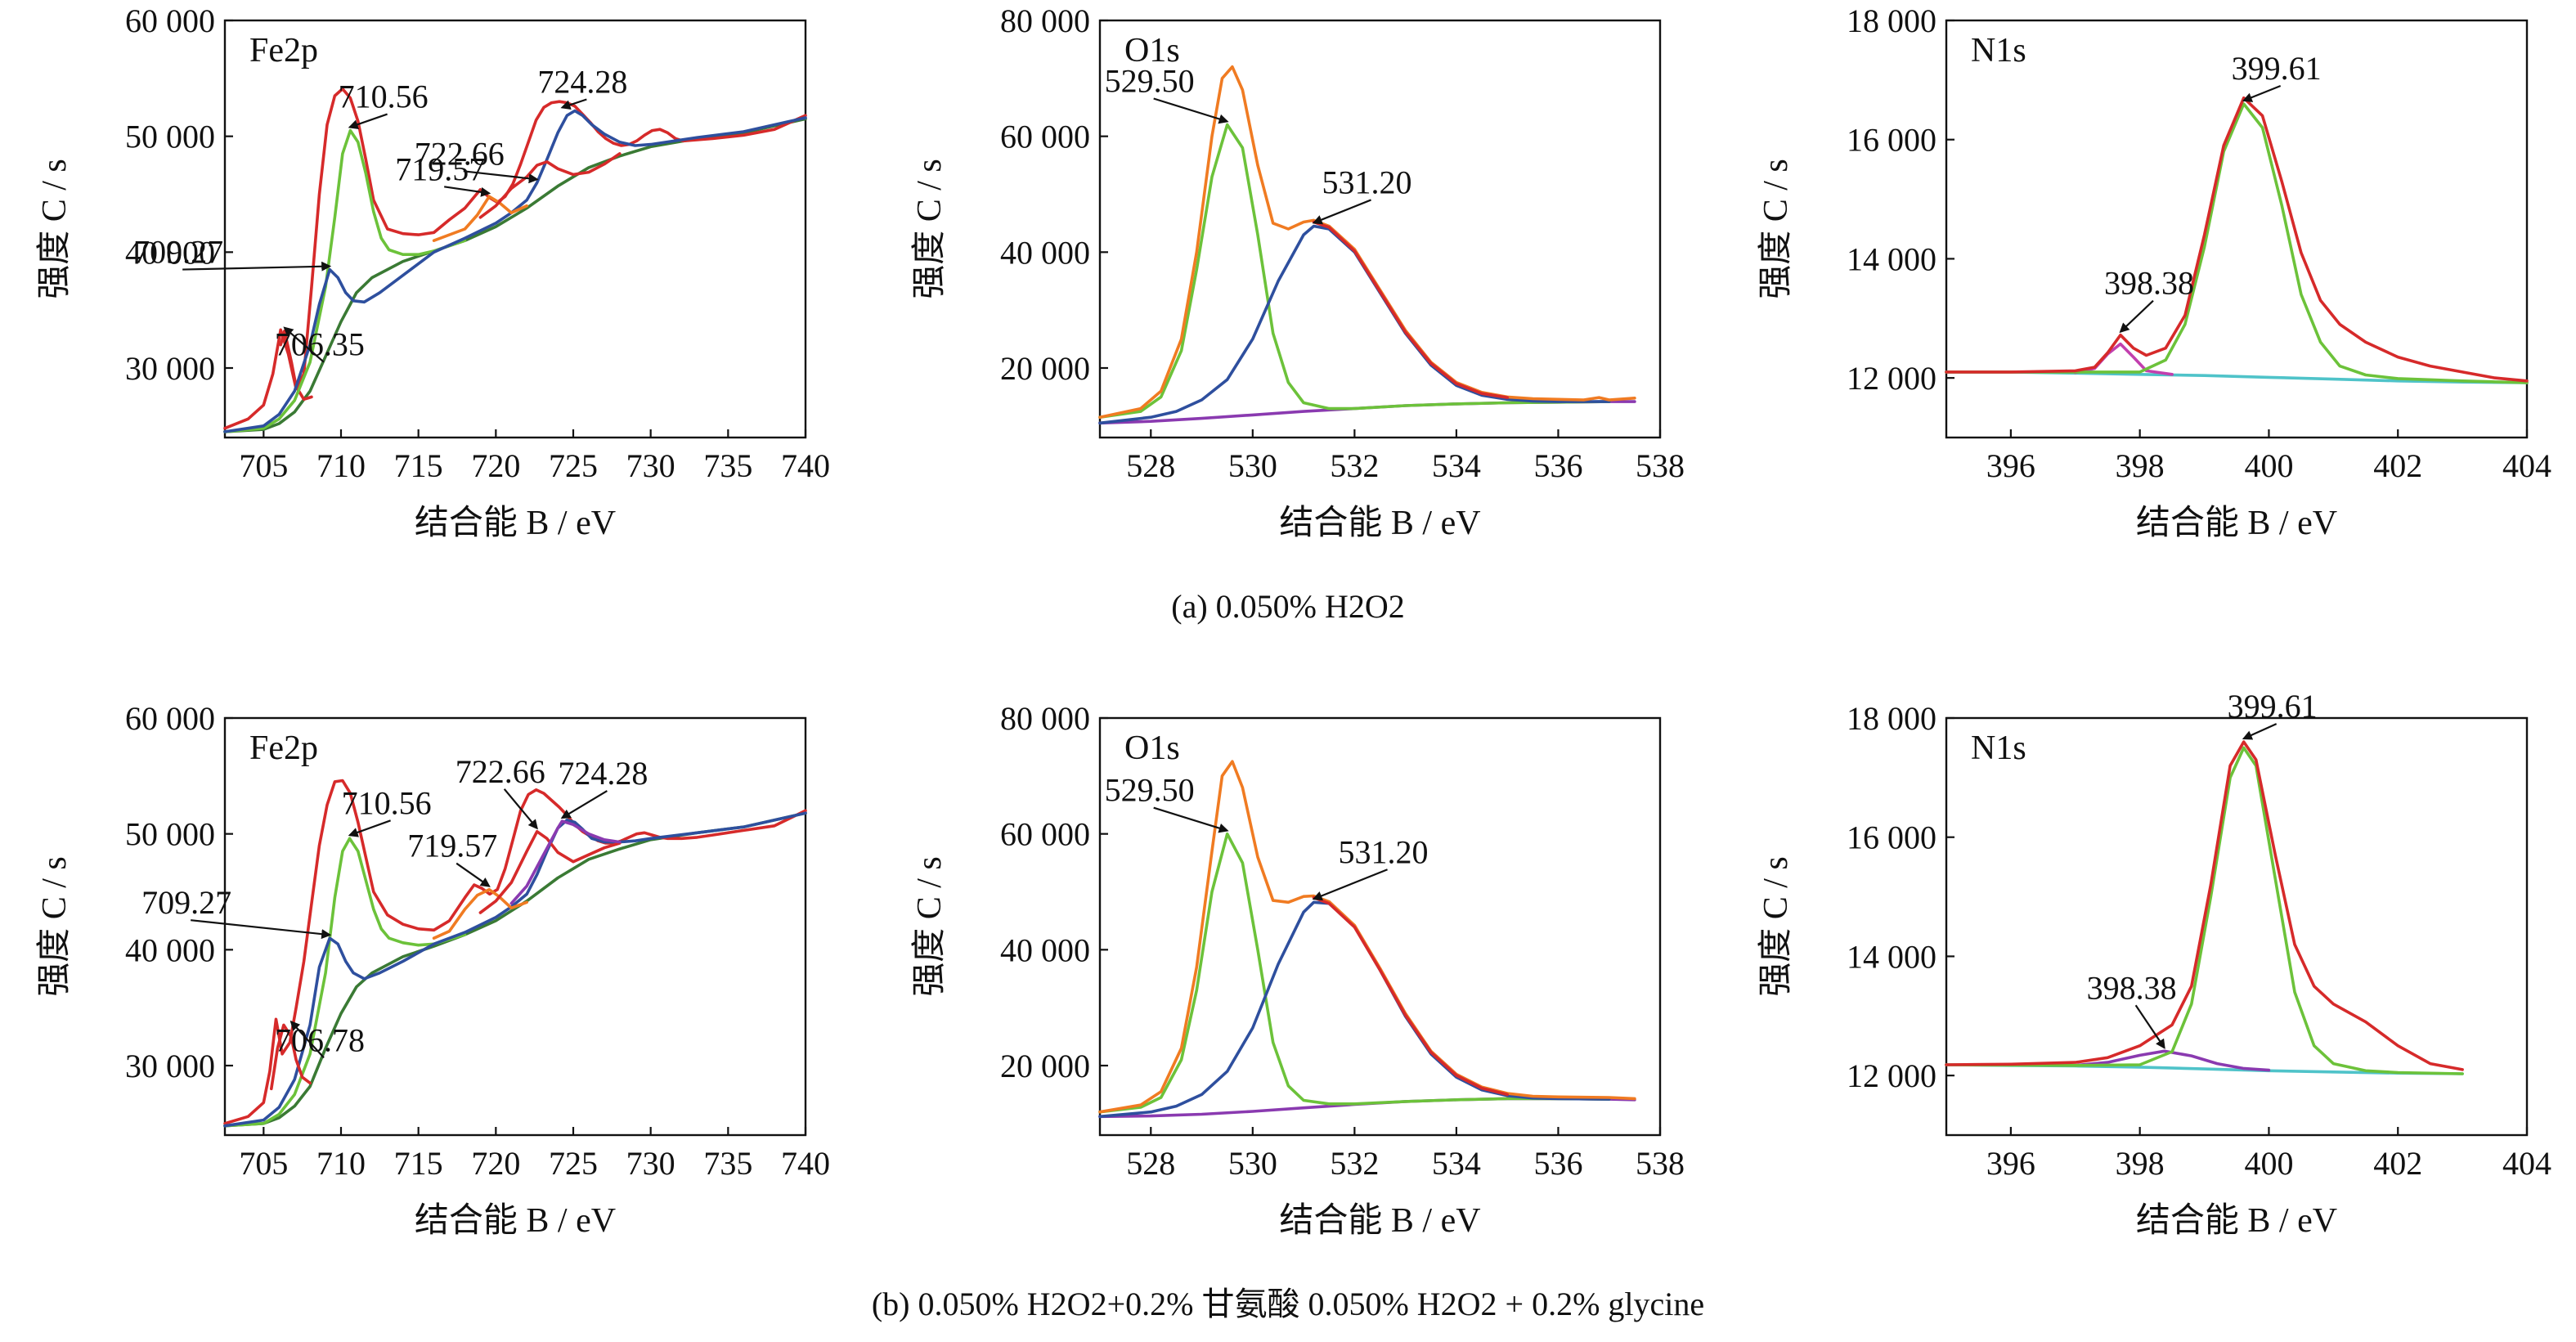 The width and height of the screenshot is (2576, 1342). I want to click on x-tick-label: 538, so click(1660, 465).